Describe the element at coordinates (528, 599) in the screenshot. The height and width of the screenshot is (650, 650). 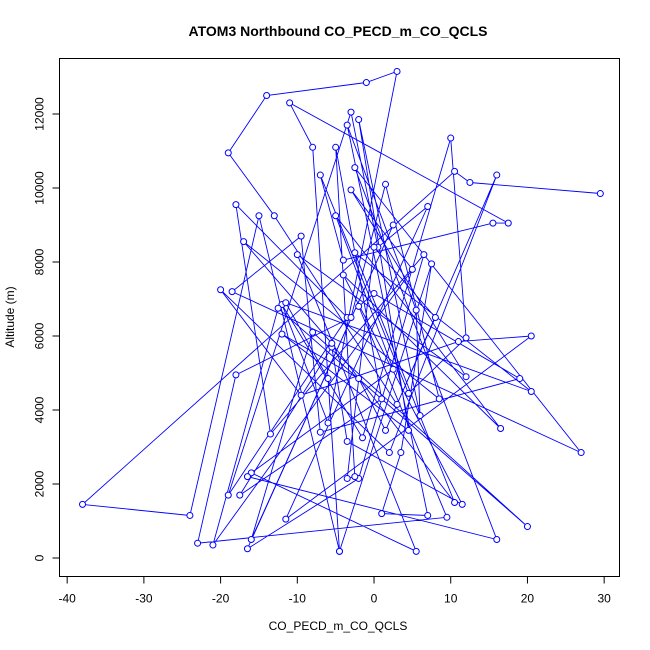
I see `x-tick-label-6: 20` at that location.